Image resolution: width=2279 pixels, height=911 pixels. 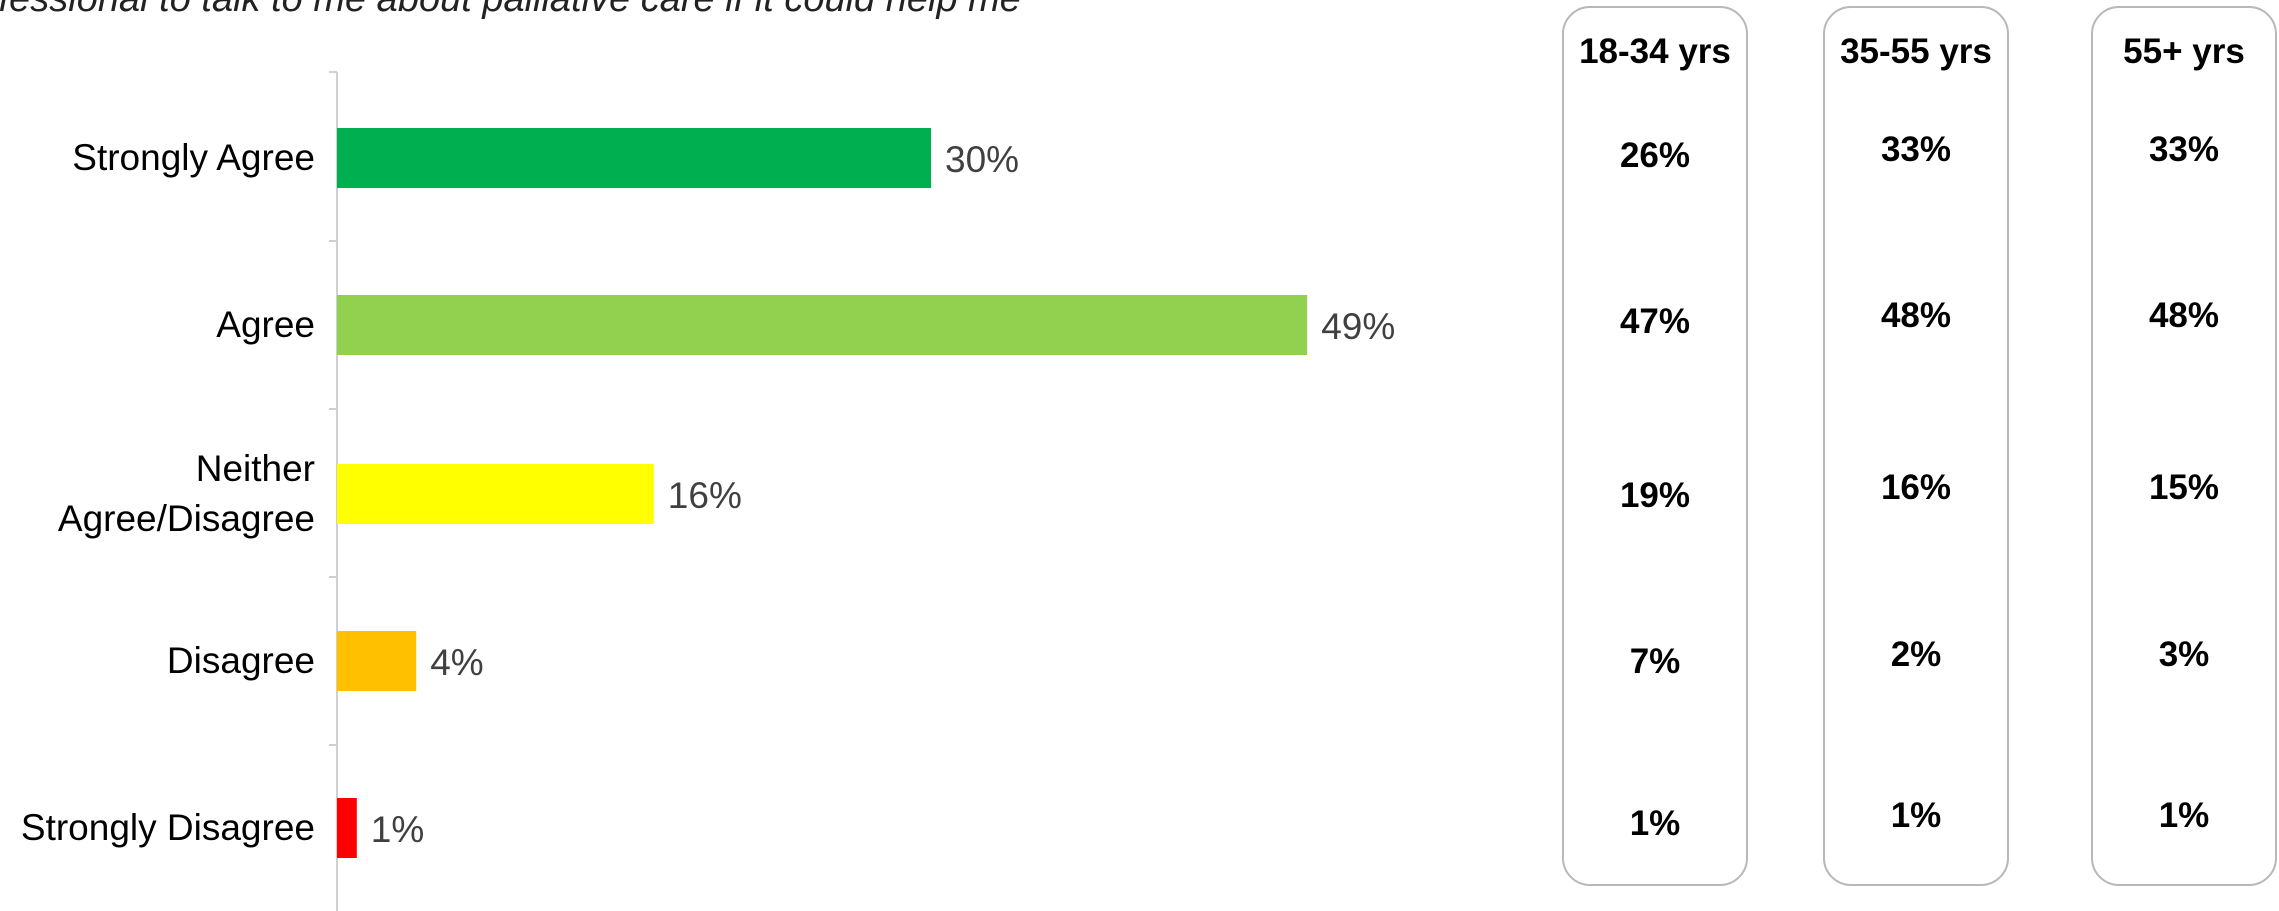 I want to click on age-value-neither: 15%, so click(x=2184, y=487).